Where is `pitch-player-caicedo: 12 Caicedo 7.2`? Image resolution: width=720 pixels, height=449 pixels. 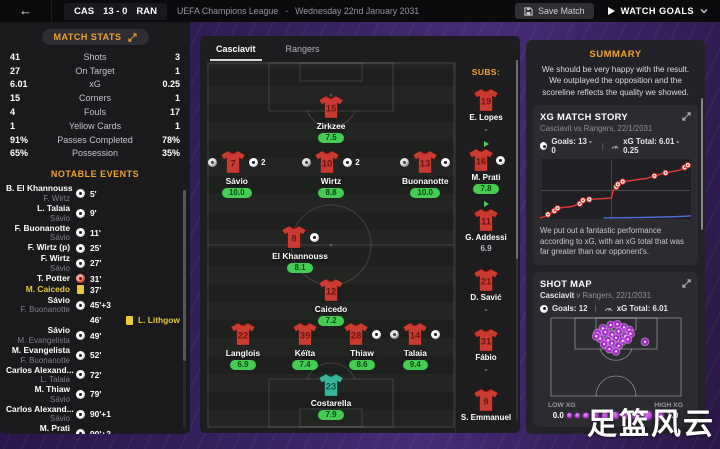
pitch-player-caicedo: 12 Caicedo 7.2 is located at coordinates (331, 302).